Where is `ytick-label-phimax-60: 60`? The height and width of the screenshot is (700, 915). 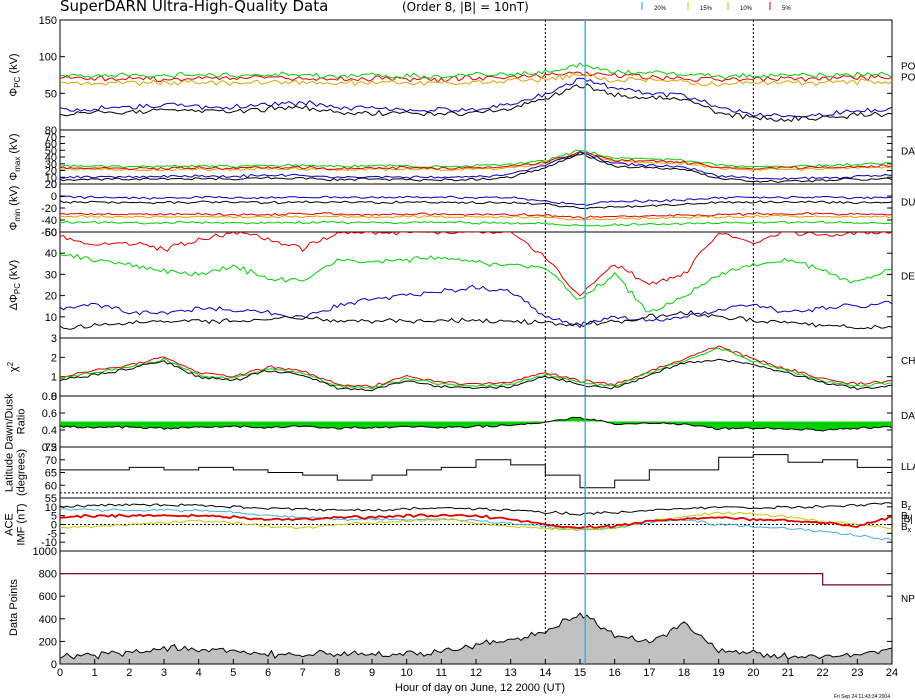 ytick-label-phimax-60: 60 is located at coordinates (51, 145).